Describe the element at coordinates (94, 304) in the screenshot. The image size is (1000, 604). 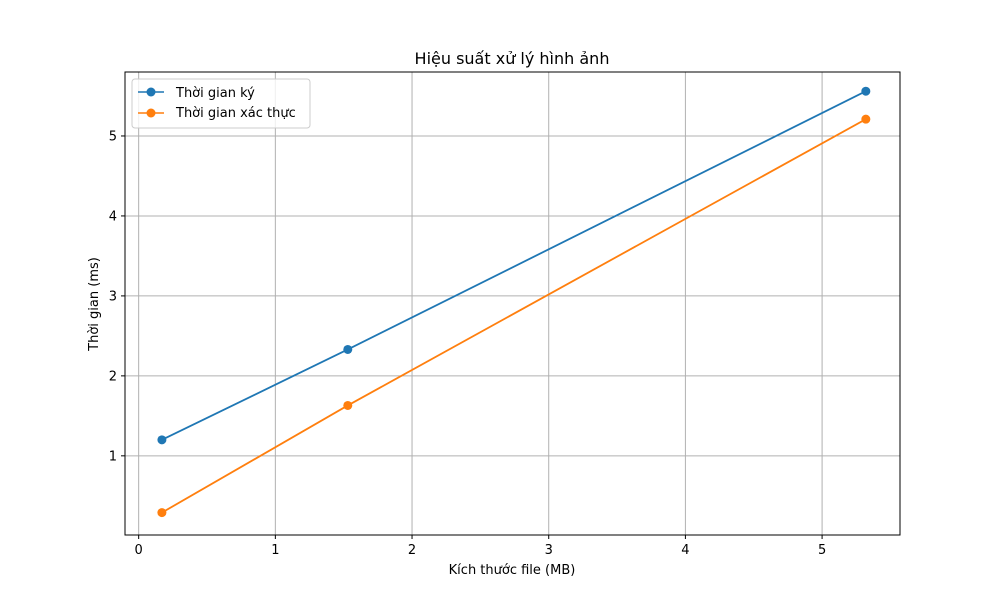
I see `y-axis-label: Thời gian (ms)` at that location.